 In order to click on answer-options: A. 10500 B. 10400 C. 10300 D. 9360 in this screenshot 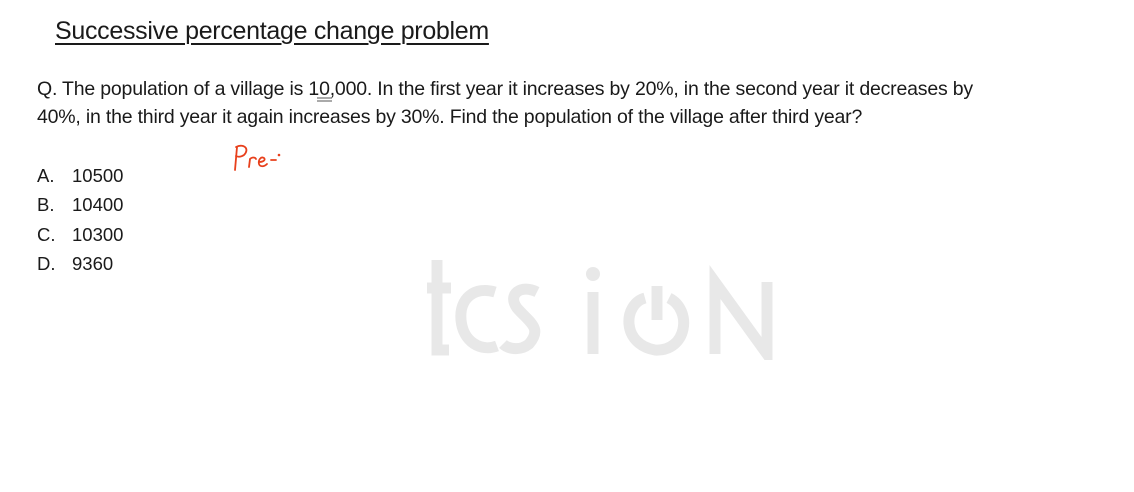, I will do `click(80, 219)`.